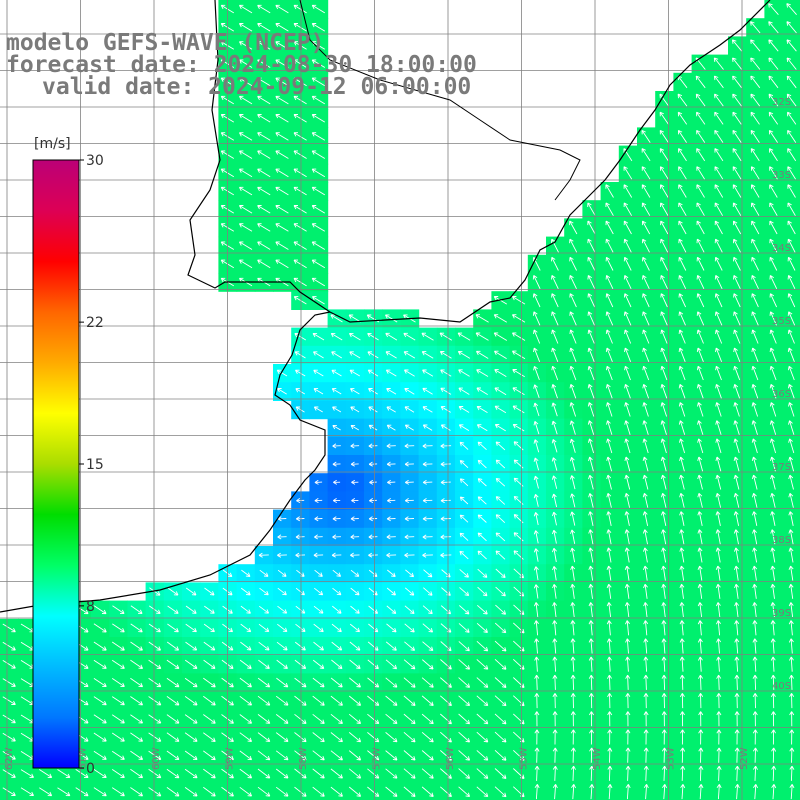 This screenshot has height=800, width=800. What do you see at coordinates (90, 607) in the screenshot?
I see `colorbar-tick-label: 8` at bounding box center [90, 607].